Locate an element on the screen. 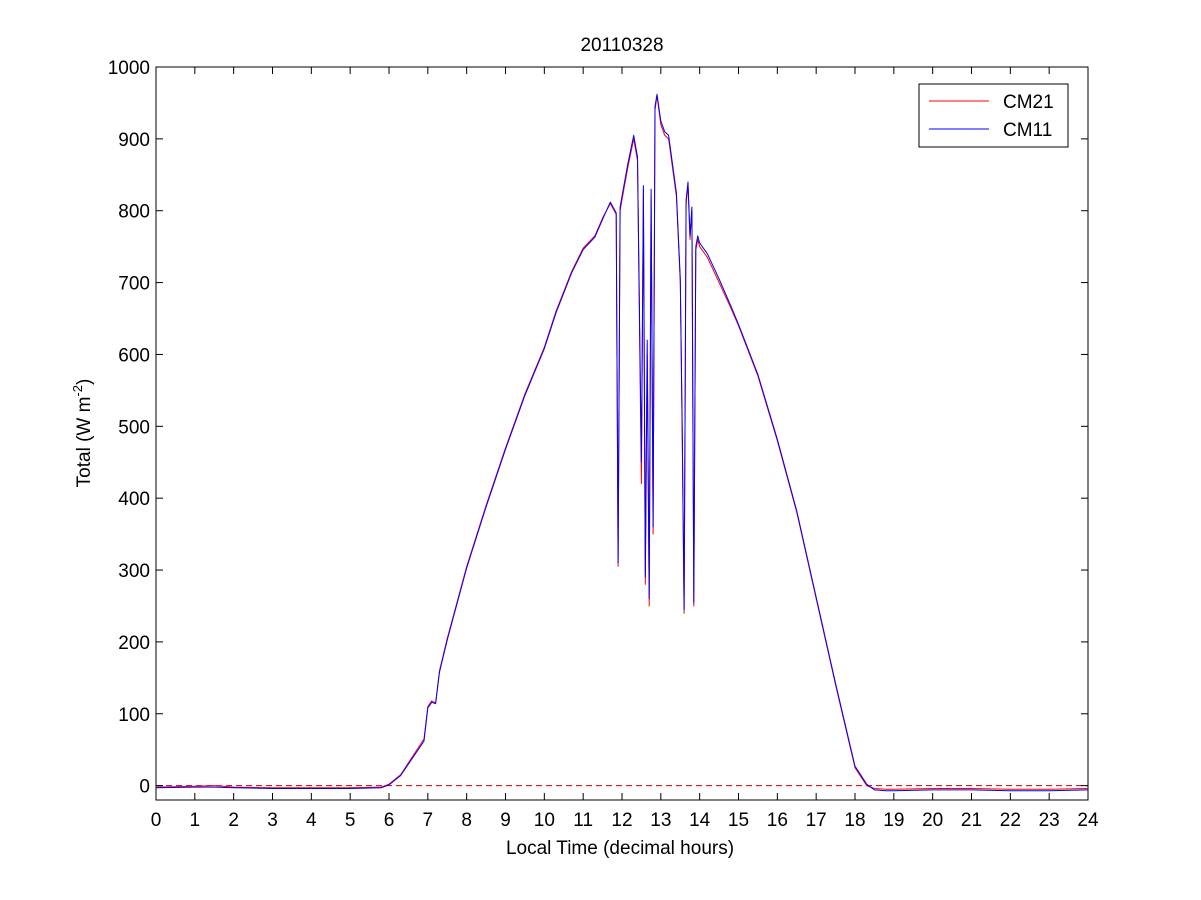 This screenshot has height=900, width=1201. legend-label-cm21: CM21 is located at coordinates (1028, 102).